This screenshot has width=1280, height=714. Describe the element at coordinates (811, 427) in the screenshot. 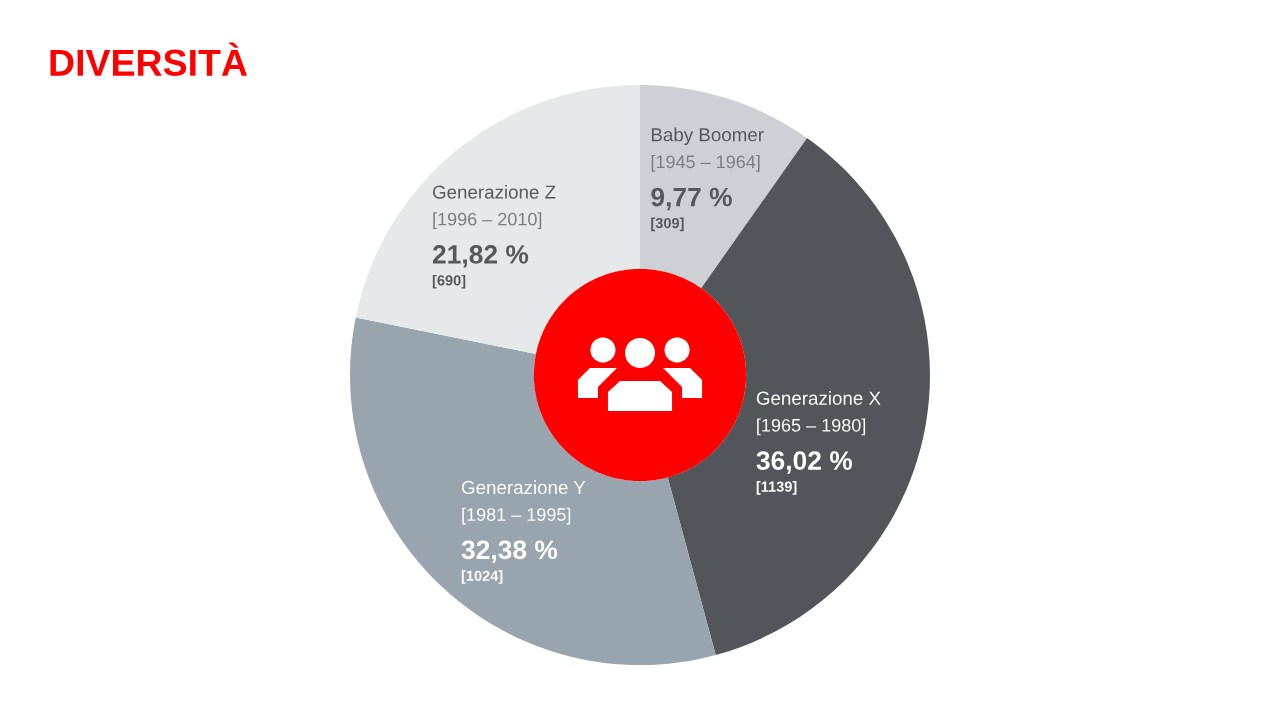

I see `text: [1965 – 1980]` at that location.